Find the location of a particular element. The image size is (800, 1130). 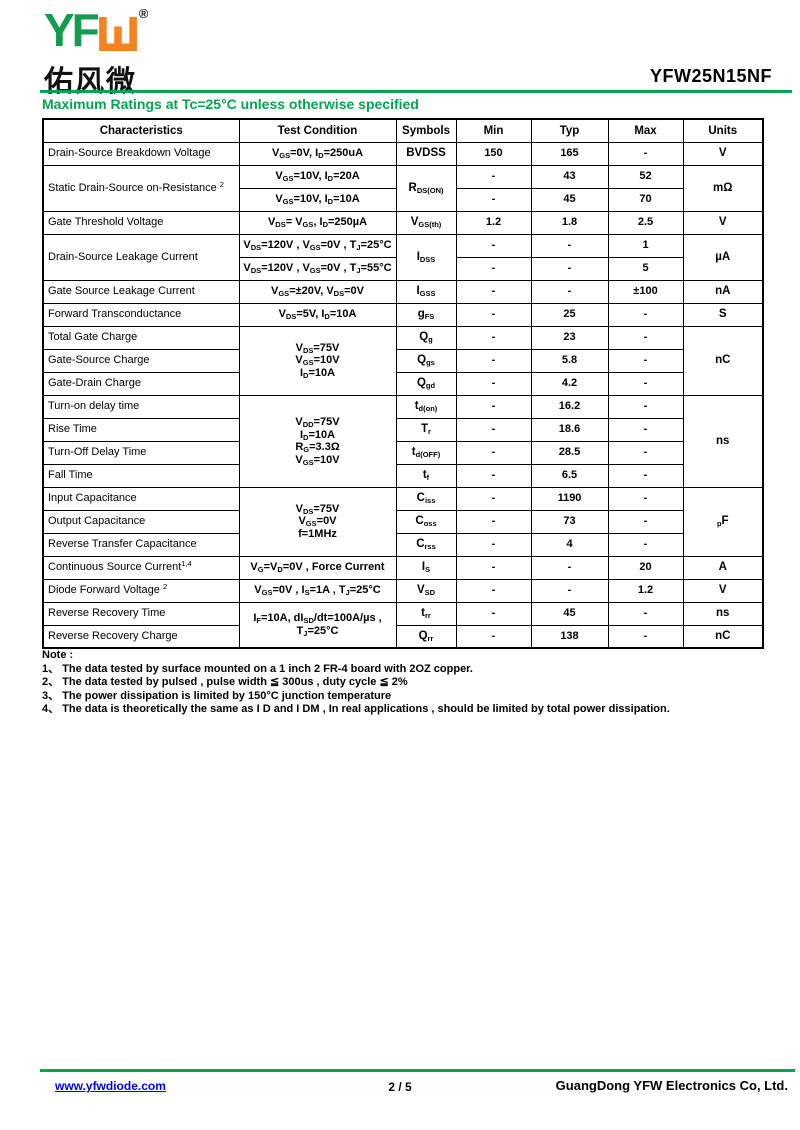

typ-cell: 43 is located at coordinates (569, 176).